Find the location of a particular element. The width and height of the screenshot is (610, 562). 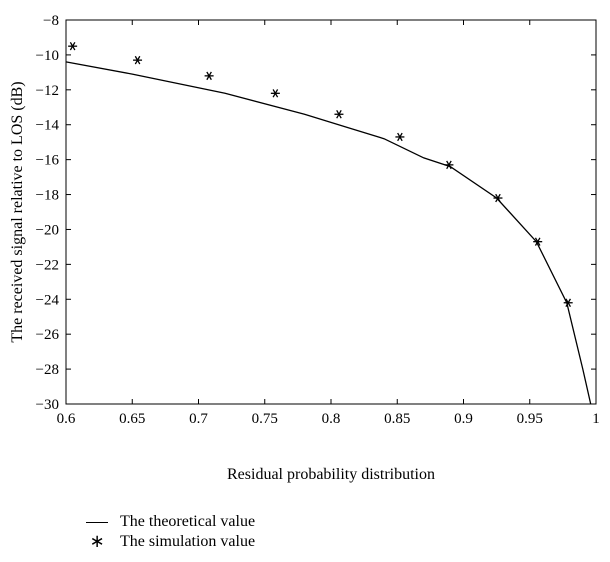

y-tick-label: −20 is located at coordinates (47, 230).